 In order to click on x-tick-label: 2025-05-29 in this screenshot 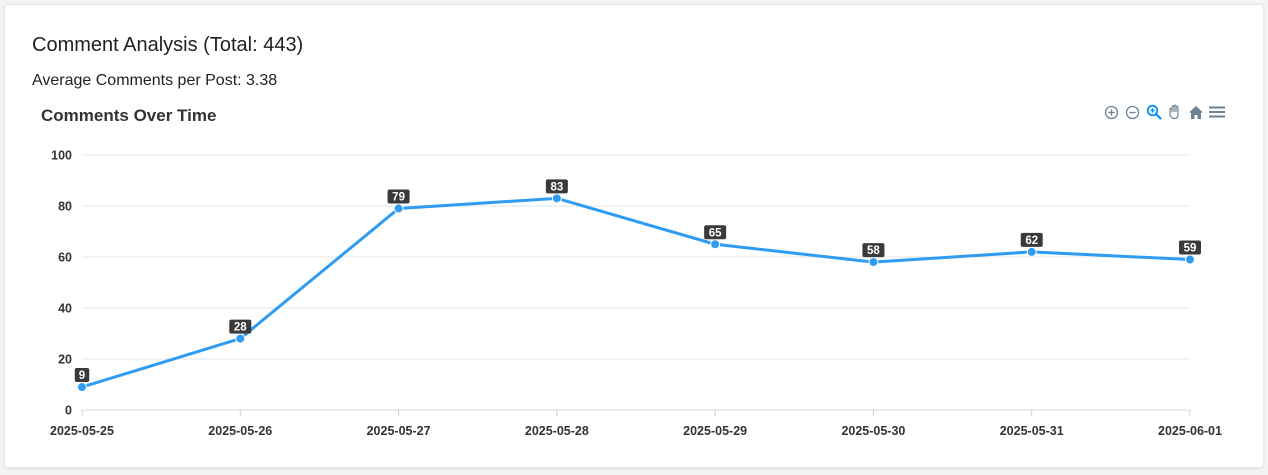, I will do `click(715, 431)`.